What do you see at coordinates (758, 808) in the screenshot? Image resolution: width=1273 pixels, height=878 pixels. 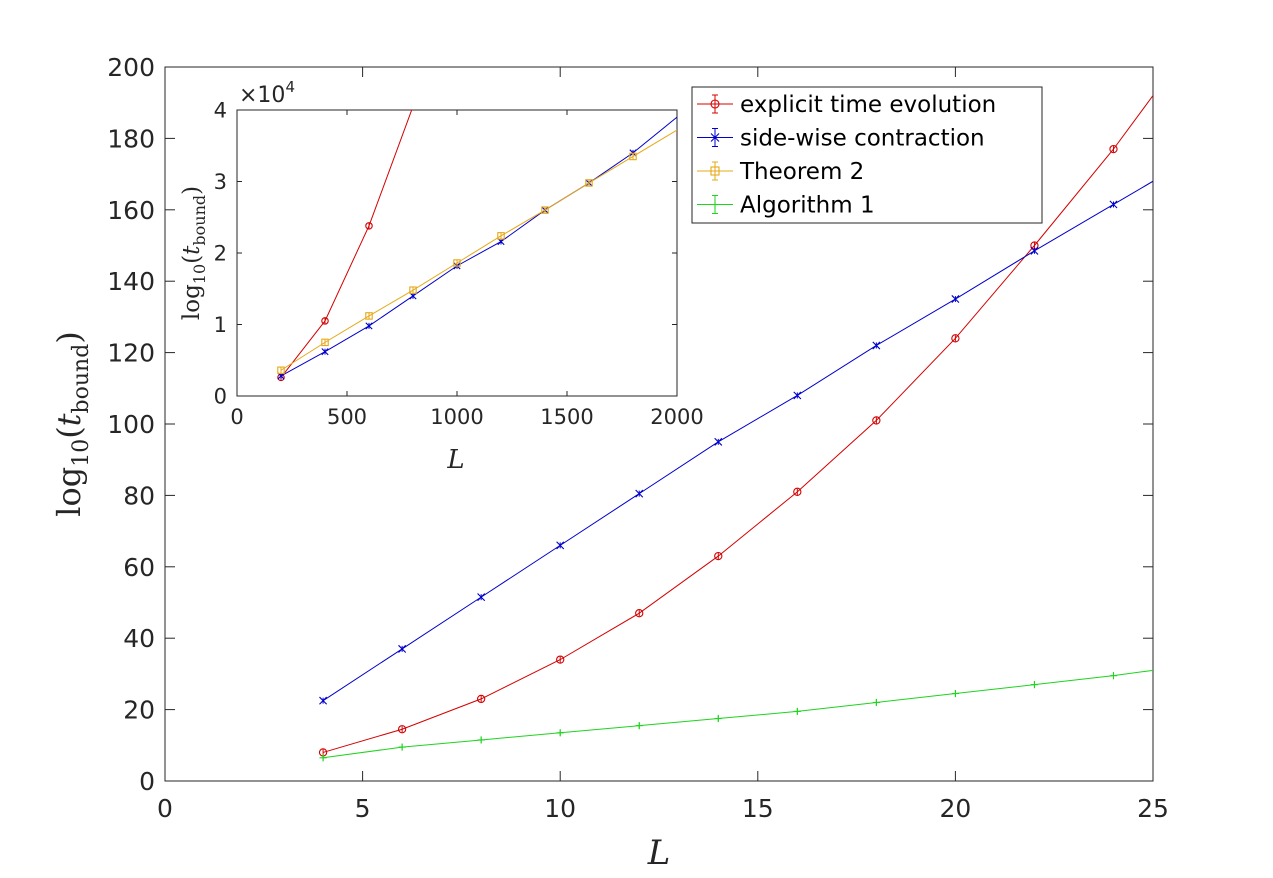 I see `main-x-tick-label-3: 15` at bounding box center [758, 808].